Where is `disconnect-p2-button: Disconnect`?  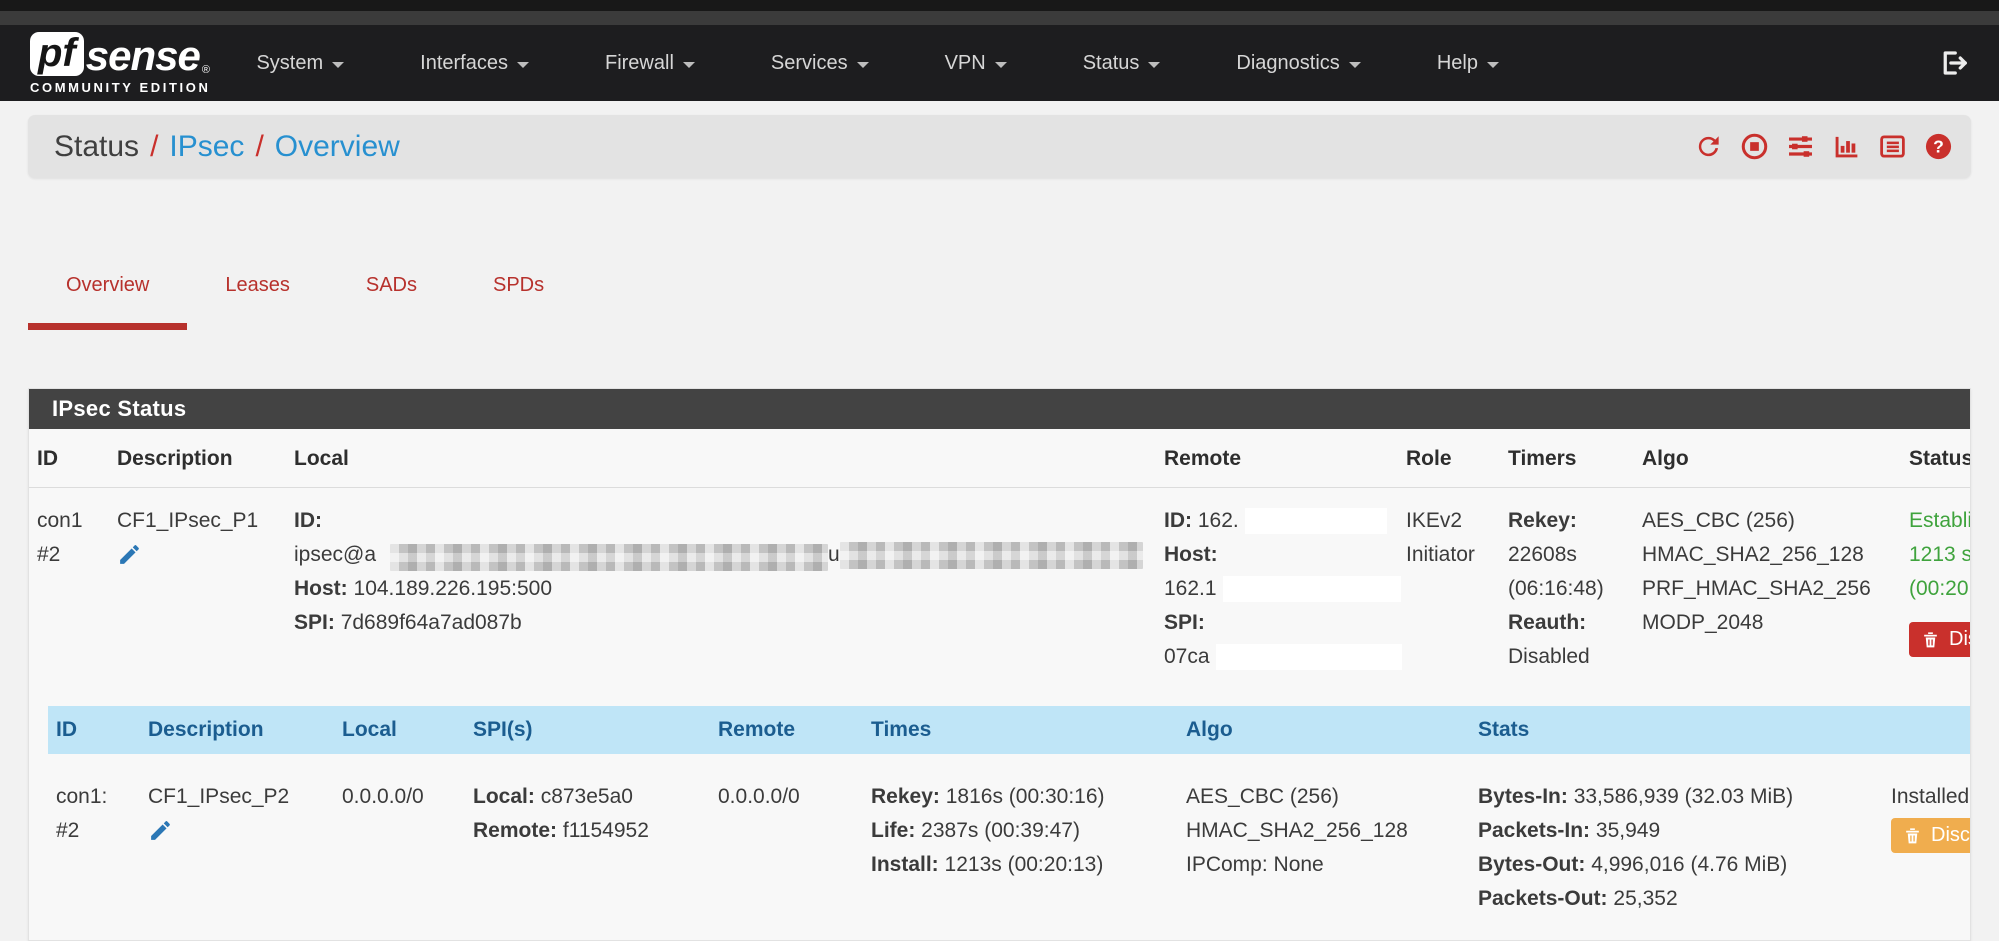
disconnect-p2-button: Disconnect is located at coordinates (1930, 835).